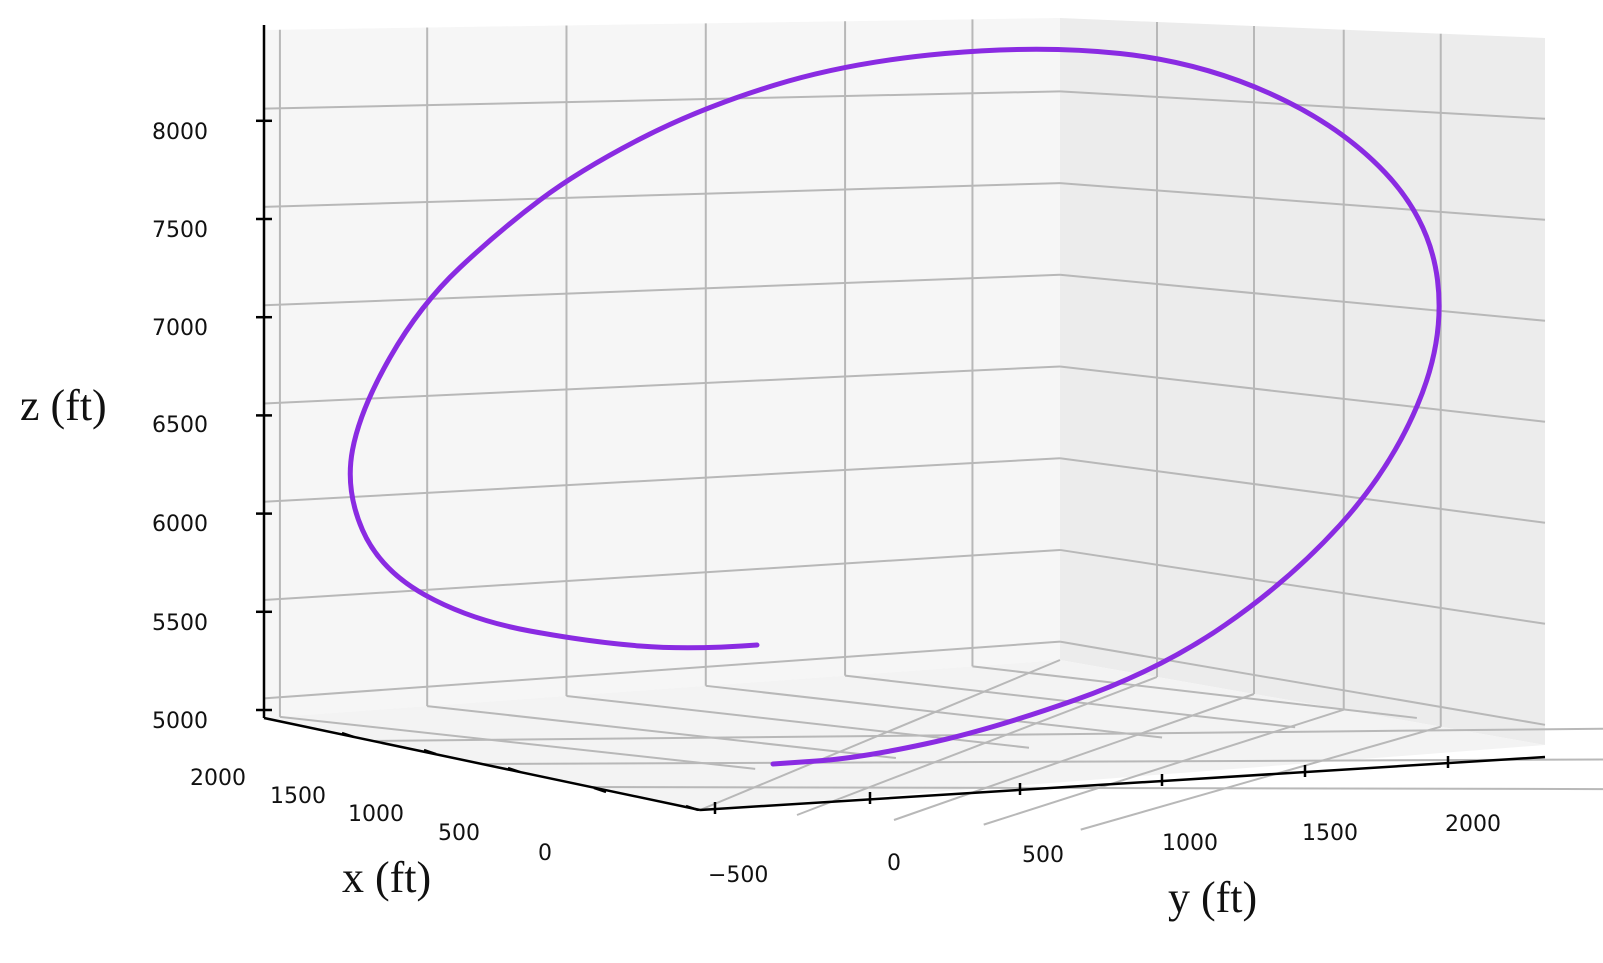  I want to click on x-tick-label: 1000, so click(376, 814).